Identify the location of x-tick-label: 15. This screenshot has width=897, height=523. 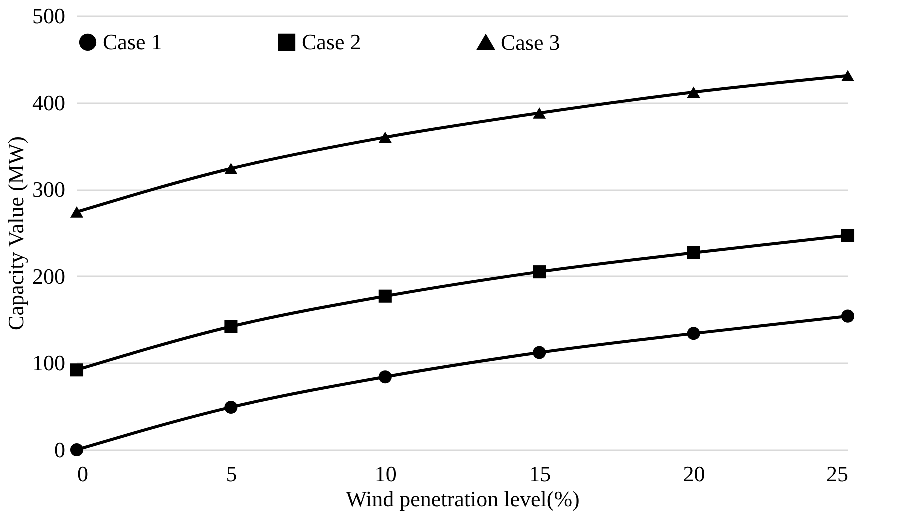
(540, 474).